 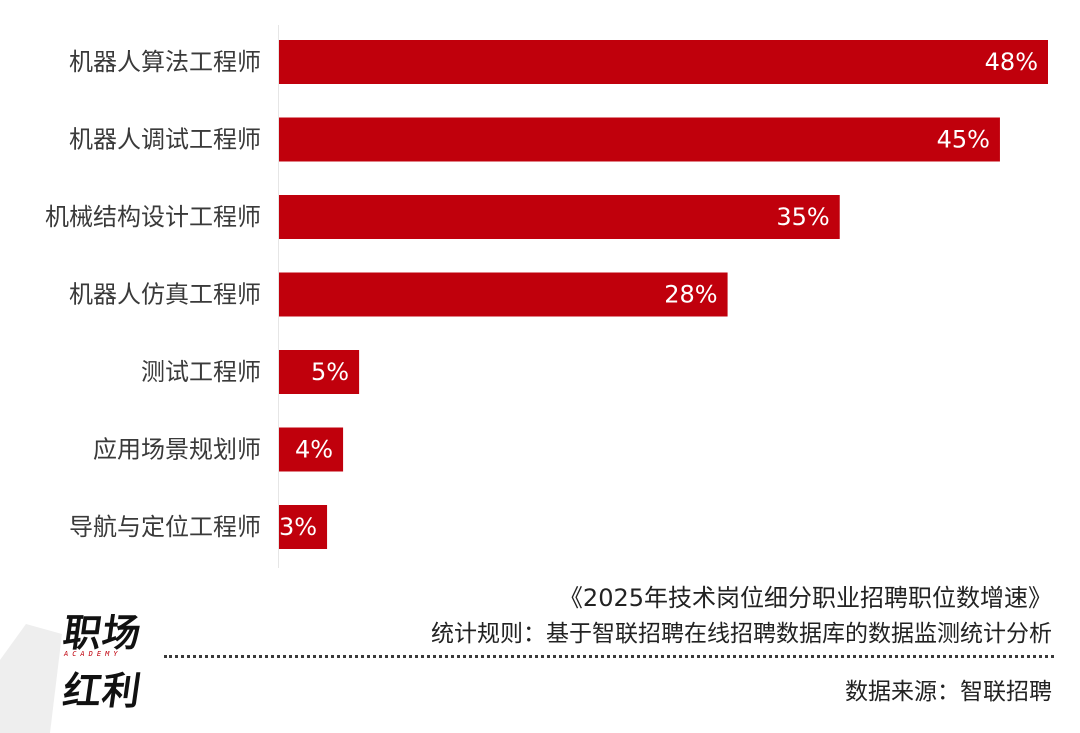 What do you see at coordinates (102, 691) in the screenshot?
I see `logo-text-line2: 红利` at bounding box center [102, 691].